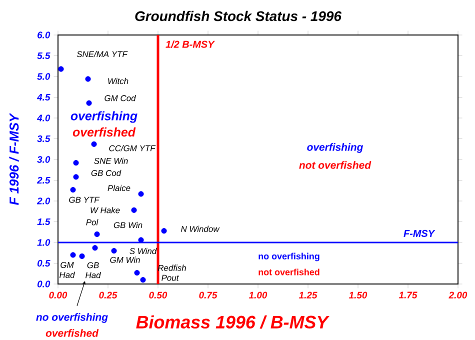 This screenshot has height=340, width=475. Describe the element at coordinates (111, 161) in the screenshot. I see `annotation: SNE Win` at that location.